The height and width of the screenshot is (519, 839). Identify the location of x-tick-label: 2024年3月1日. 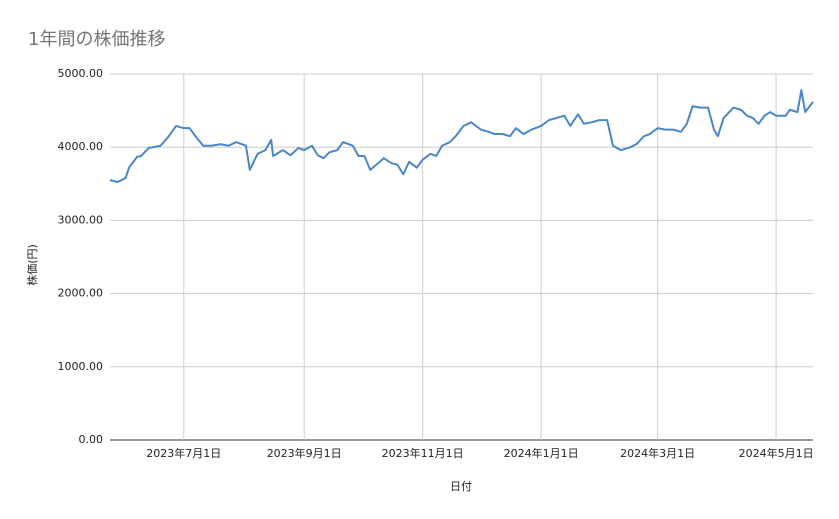
(657, 453).